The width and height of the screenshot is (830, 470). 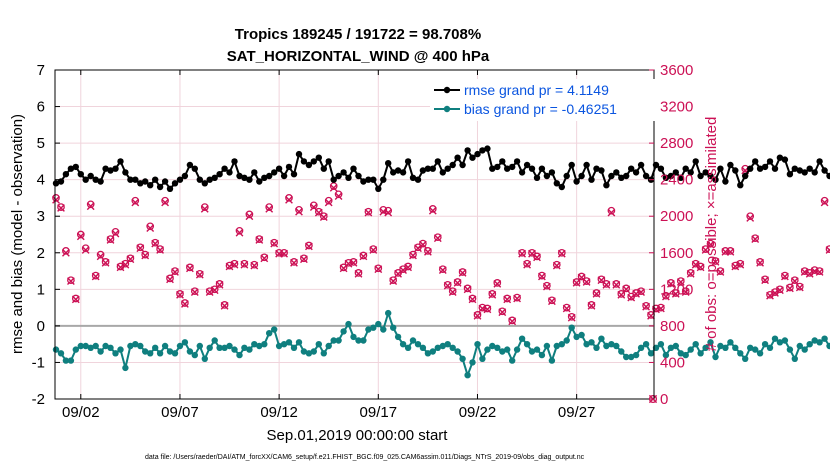 What do you see at coordinates (441, 344) in the screenshot?
I see `bias-series` at bounding box center [441, 344].